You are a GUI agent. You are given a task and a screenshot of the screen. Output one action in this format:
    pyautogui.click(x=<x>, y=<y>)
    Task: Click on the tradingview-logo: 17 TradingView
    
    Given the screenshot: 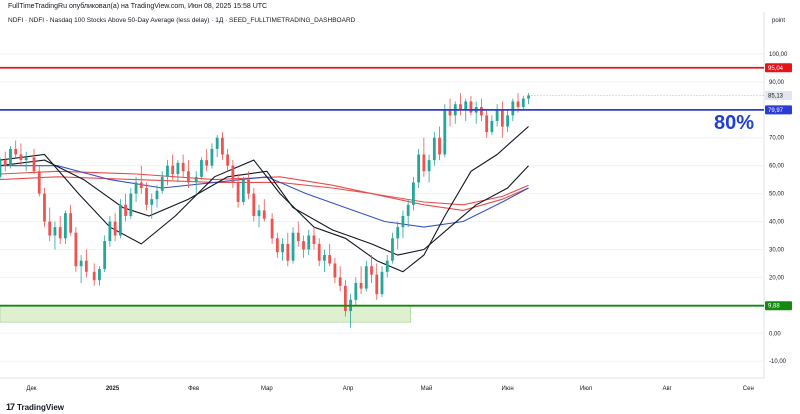 What is the action you would take?
    pyautogui.click(x=35, y=407)
    